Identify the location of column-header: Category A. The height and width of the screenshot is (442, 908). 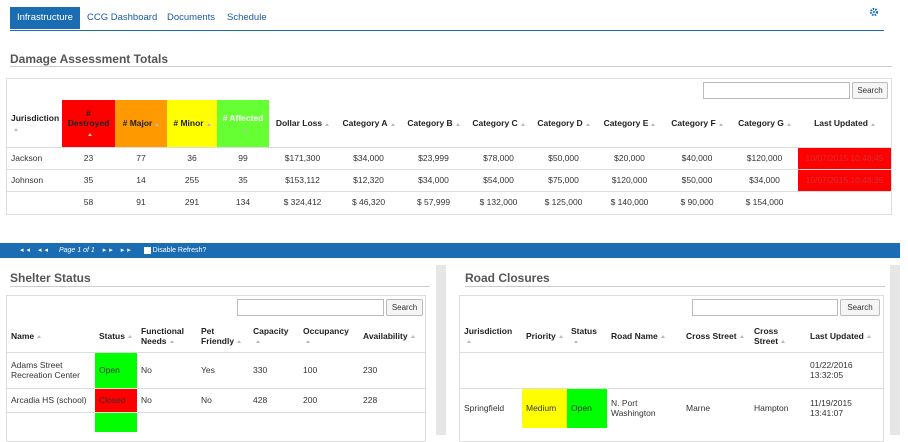
(368, 123).